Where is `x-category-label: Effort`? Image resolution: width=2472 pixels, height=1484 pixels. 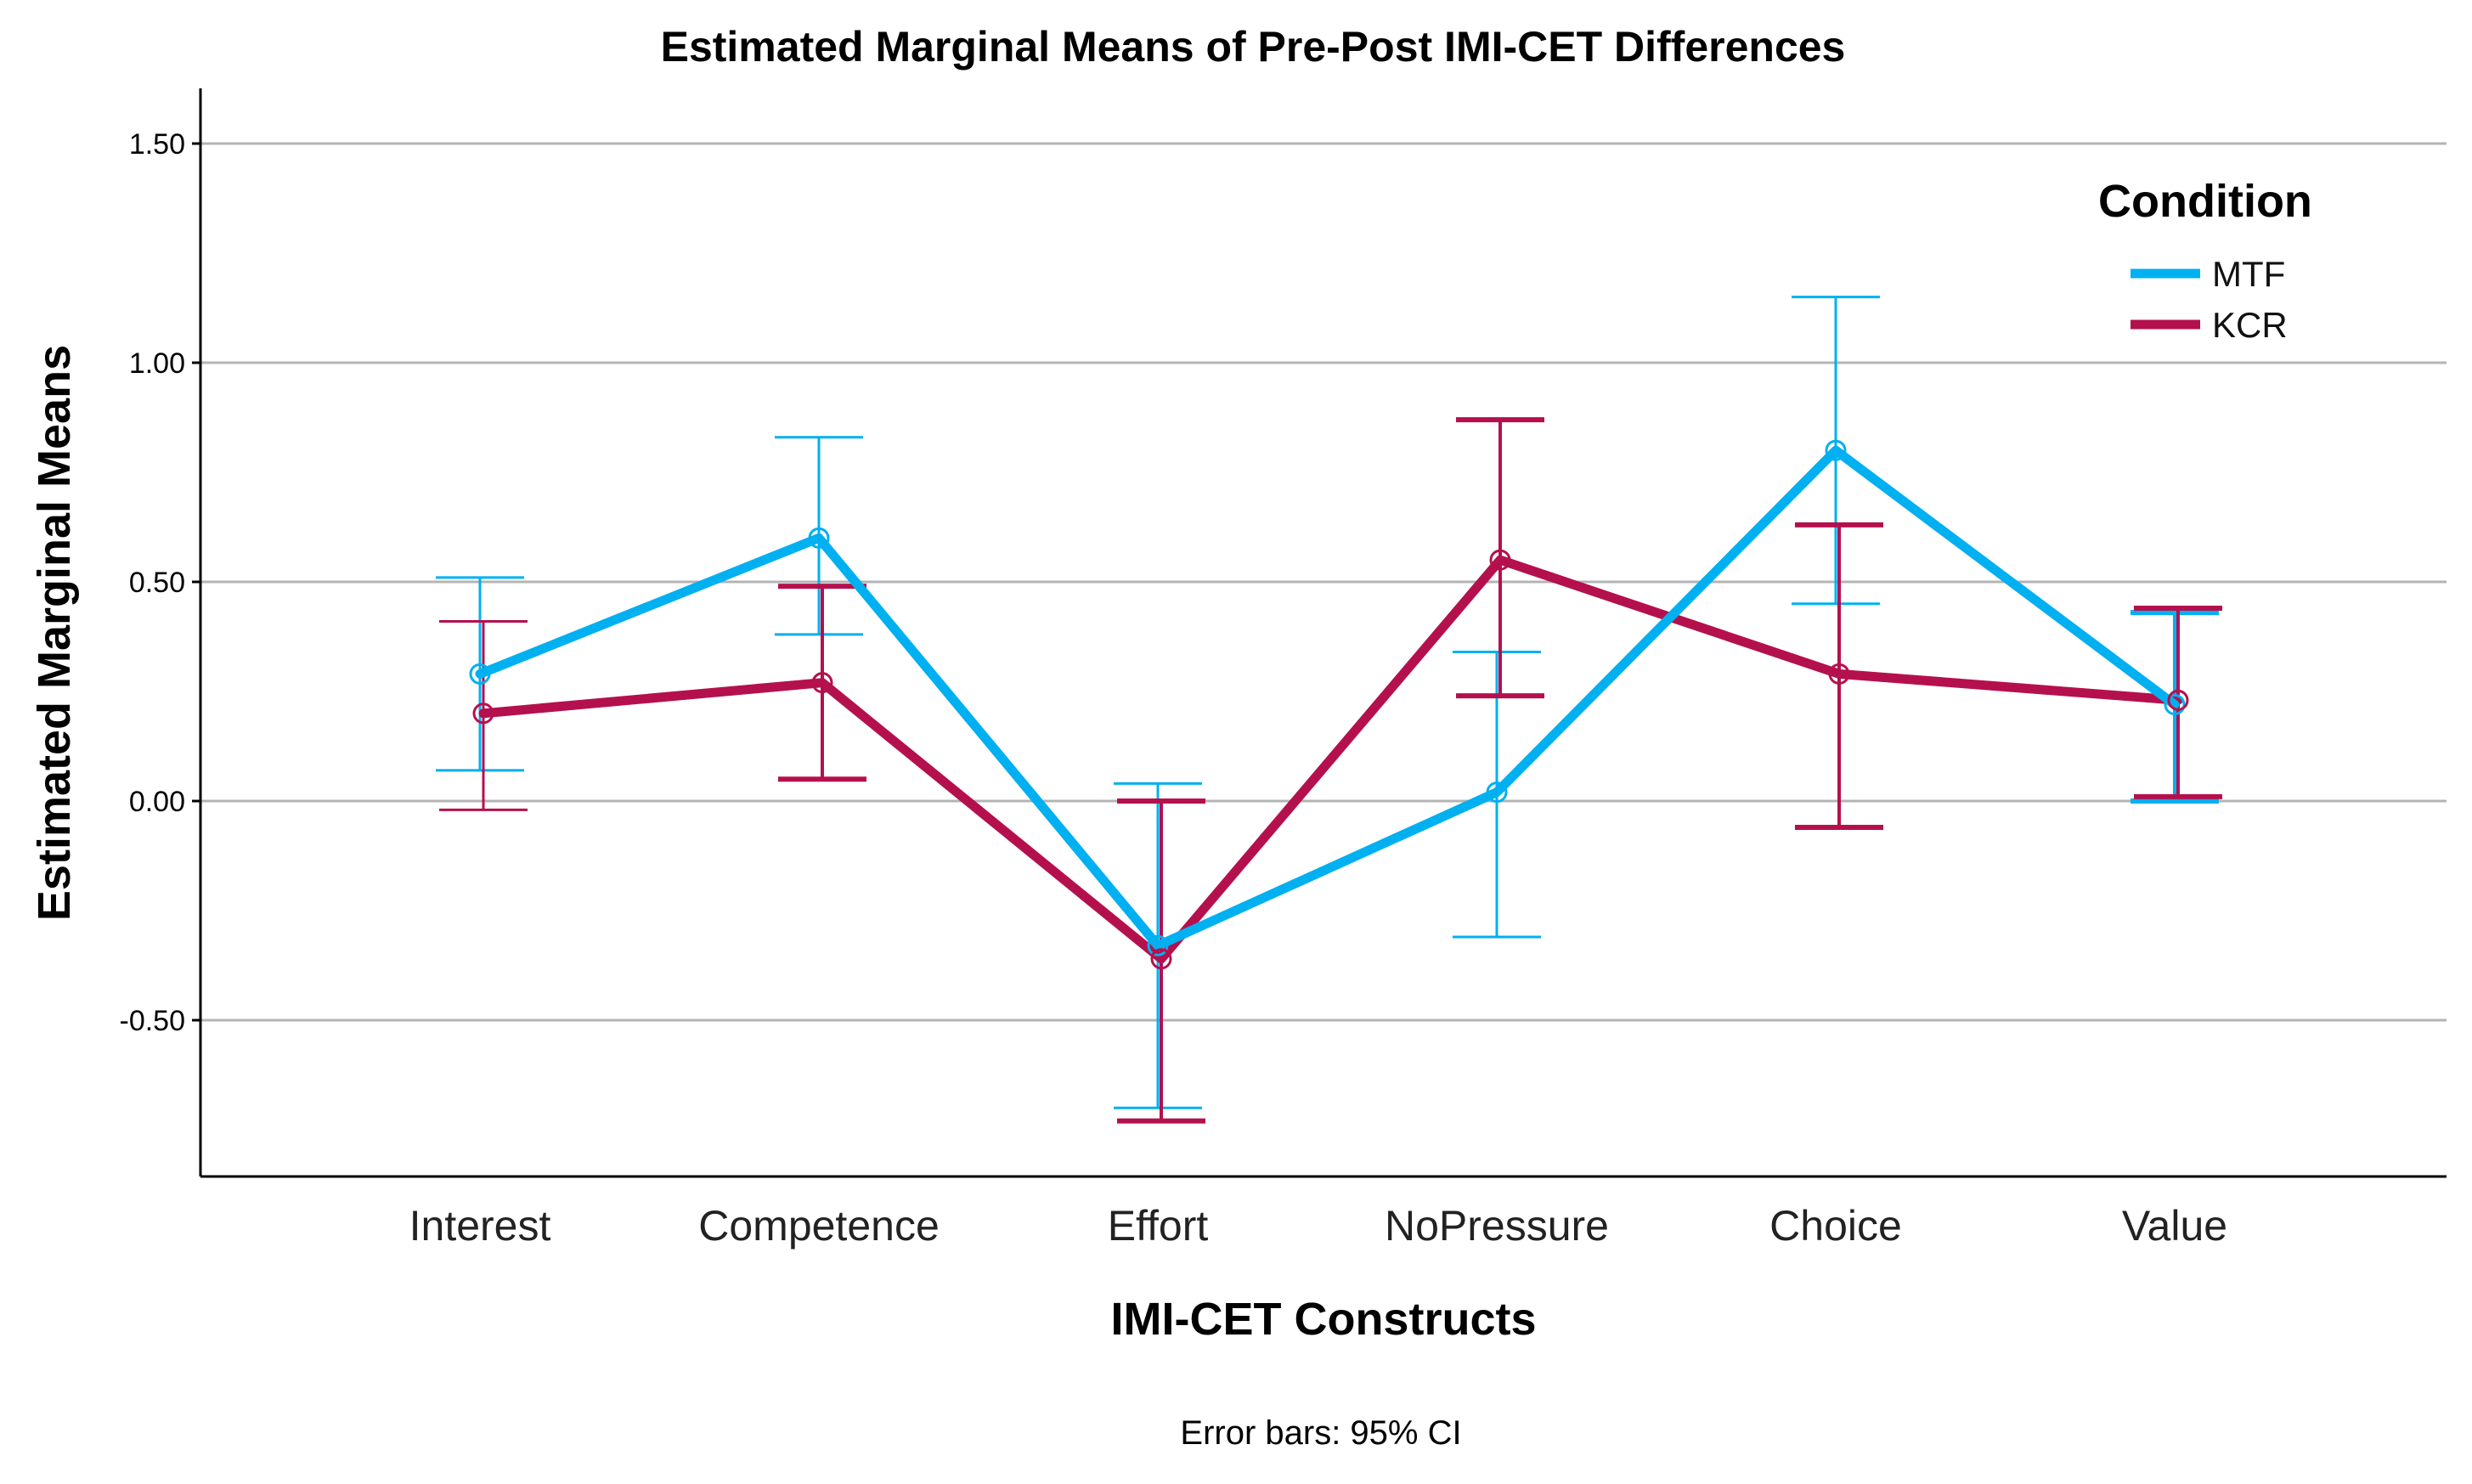
x-category-label: Effort is located at coordinates (1158, 1226).